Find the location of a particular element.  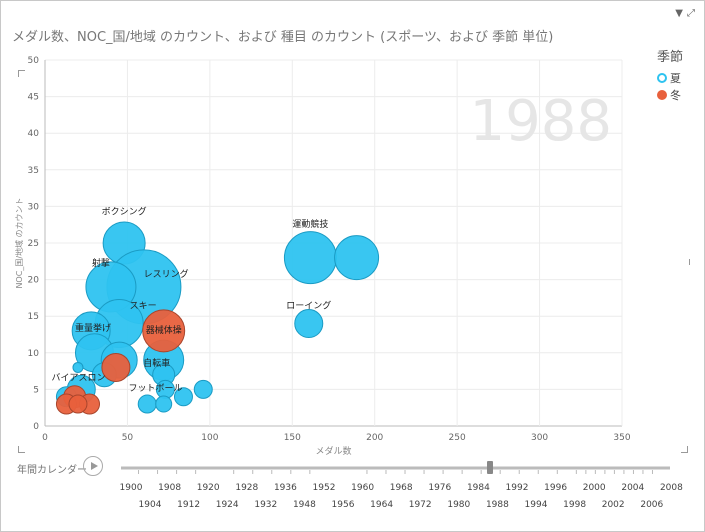

legend-label-summer: 夏 is located at coordinates (675, 78).